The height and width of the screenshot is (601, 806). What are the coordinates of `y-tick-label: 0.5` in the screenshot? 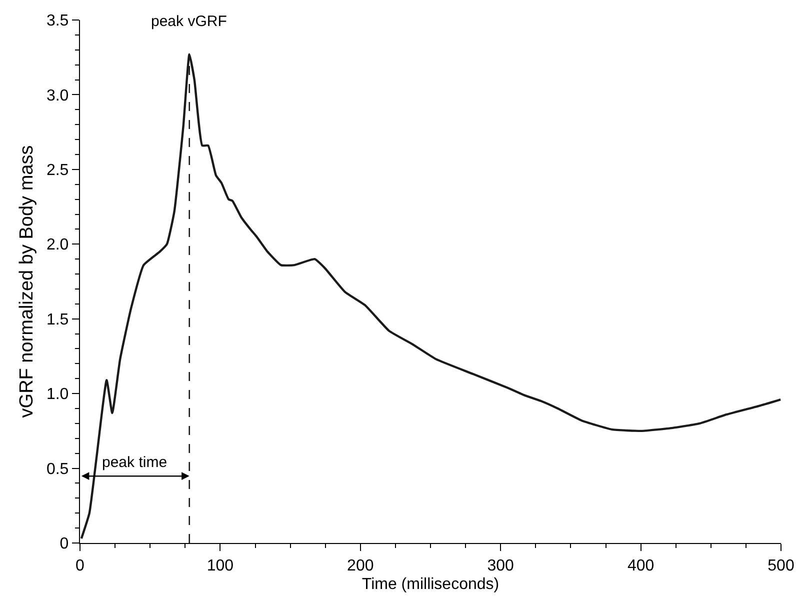 It's located at (57, 469).